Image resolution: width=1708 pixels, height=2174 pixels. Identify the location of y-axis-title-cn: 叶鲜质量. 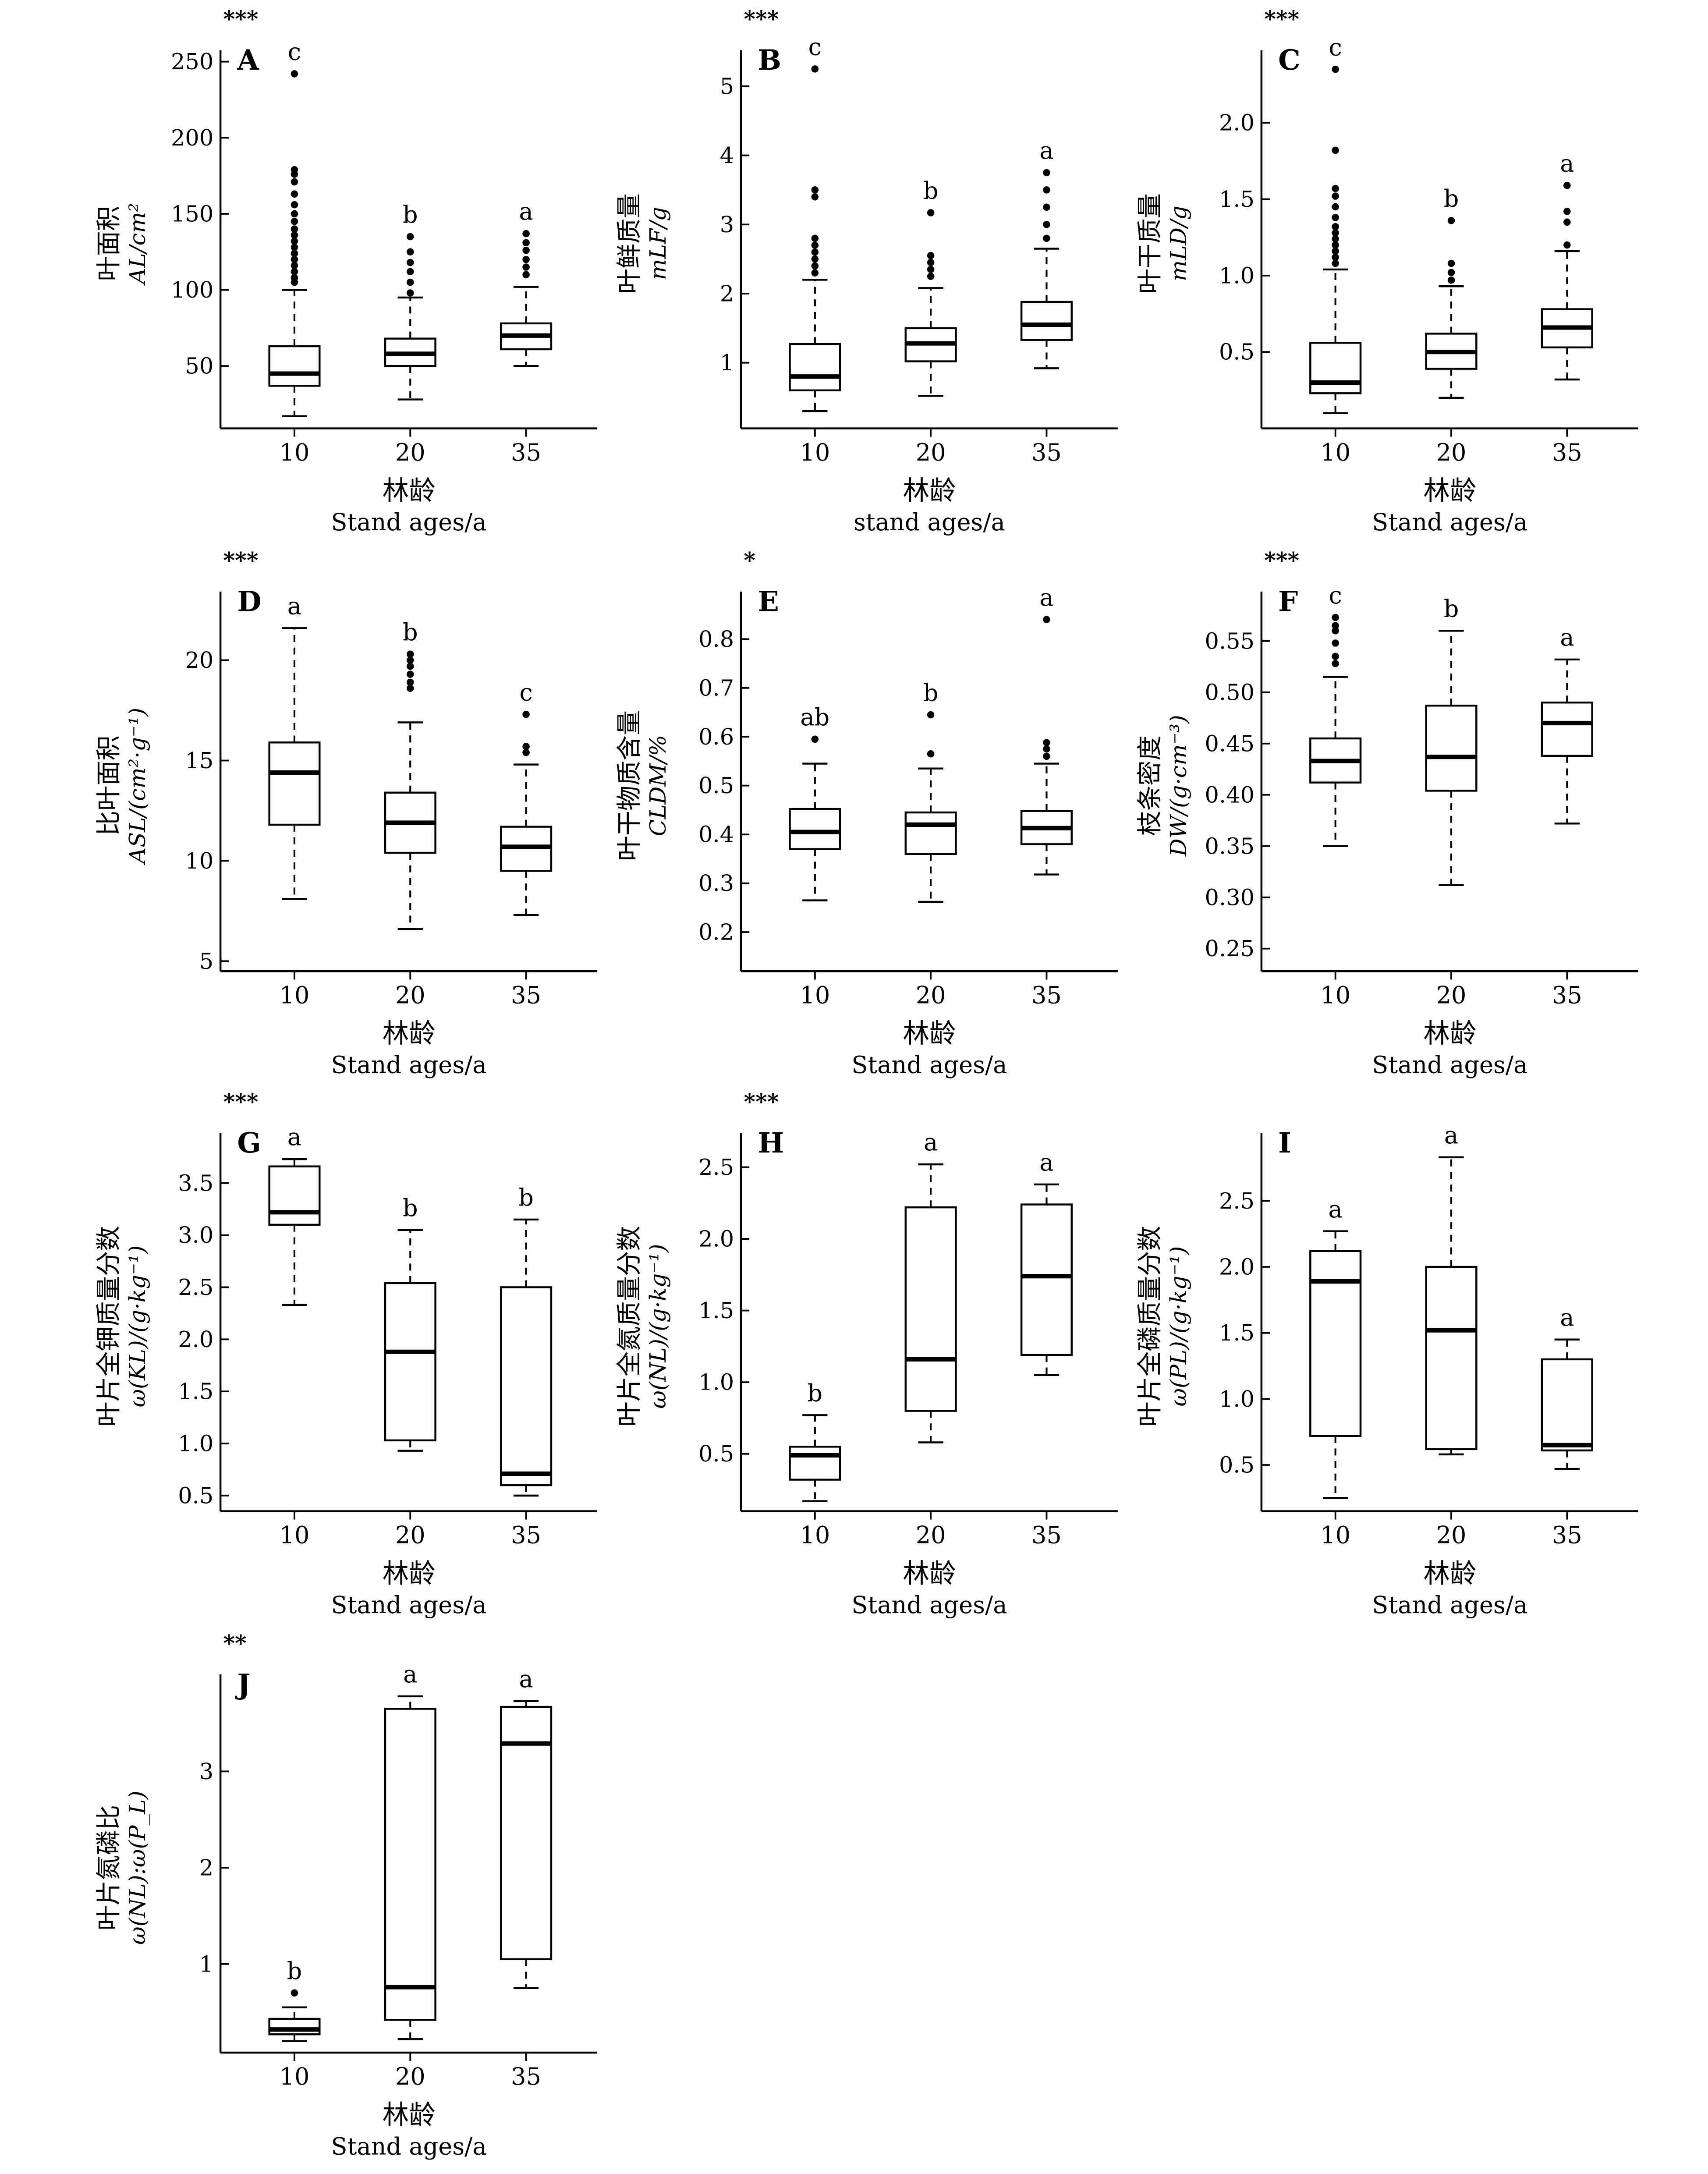
(629, 243).